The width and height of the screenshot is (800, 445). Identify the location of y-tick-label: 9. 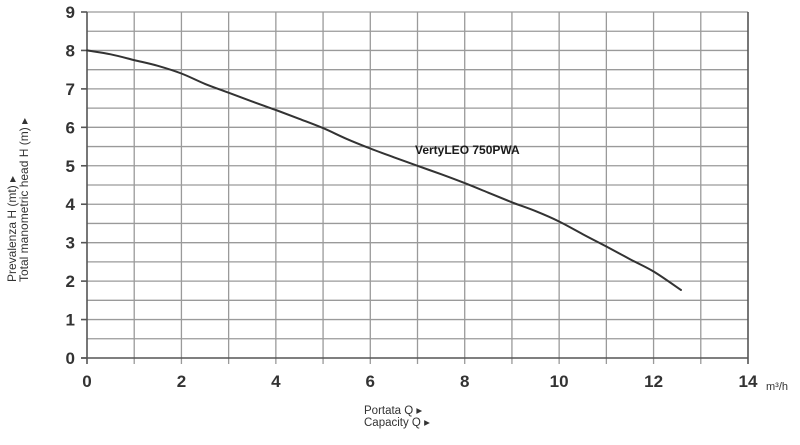
(70, 12).